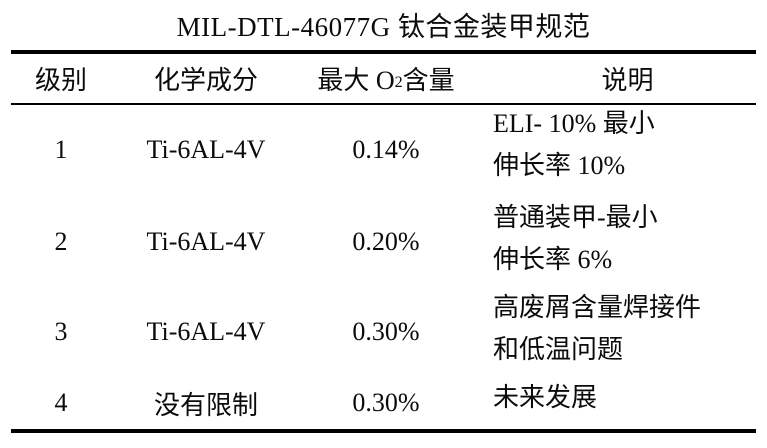 The image size is (767, 448). I want to click on table-title: MIL-DTL-46077G 钛合金装甲规范, so click(383, 27).